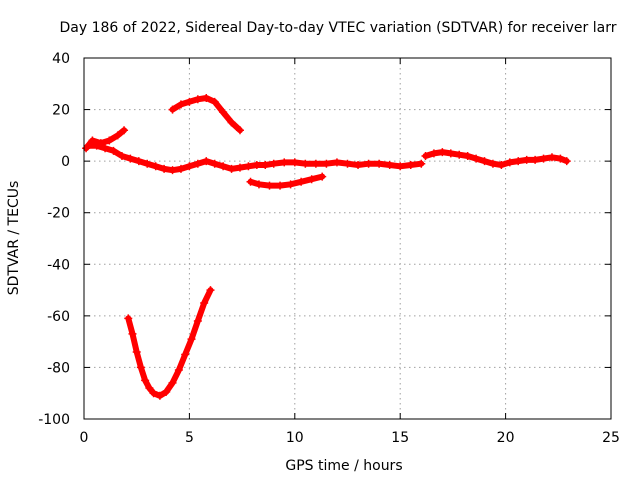  What do you see at coordinates (506, 438) in the screenshot?
I see `x-tick-label: 20` at bounding box center [506, 438].